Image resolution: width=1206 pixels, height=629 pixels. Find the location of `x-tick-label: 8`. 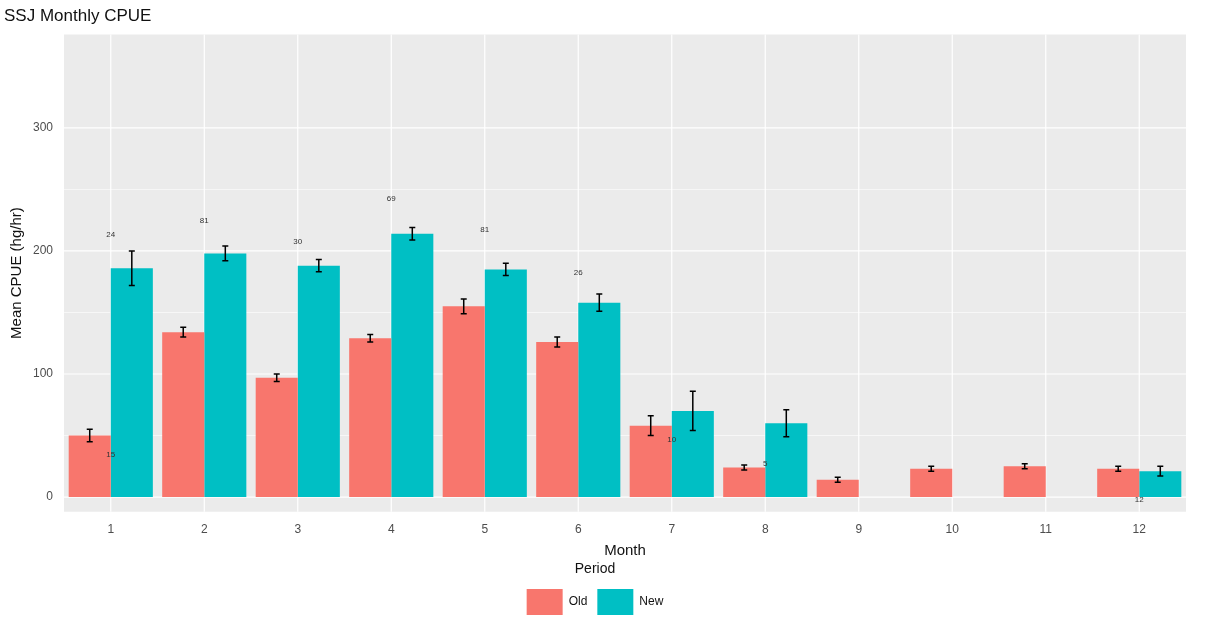

x-tick-label: 8 is located at coordinates (765, 529).